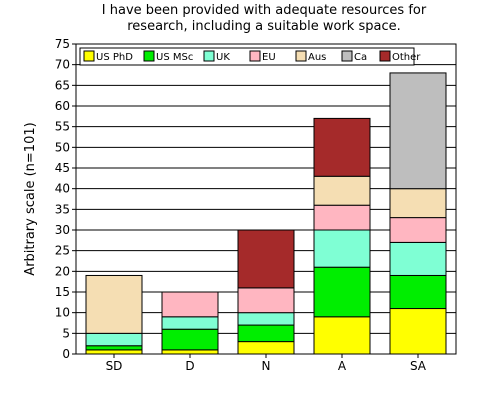  Describe the element at coordinates (190, 339) in the screenshot. I see `bar-segment-d-us-msc` at that location.